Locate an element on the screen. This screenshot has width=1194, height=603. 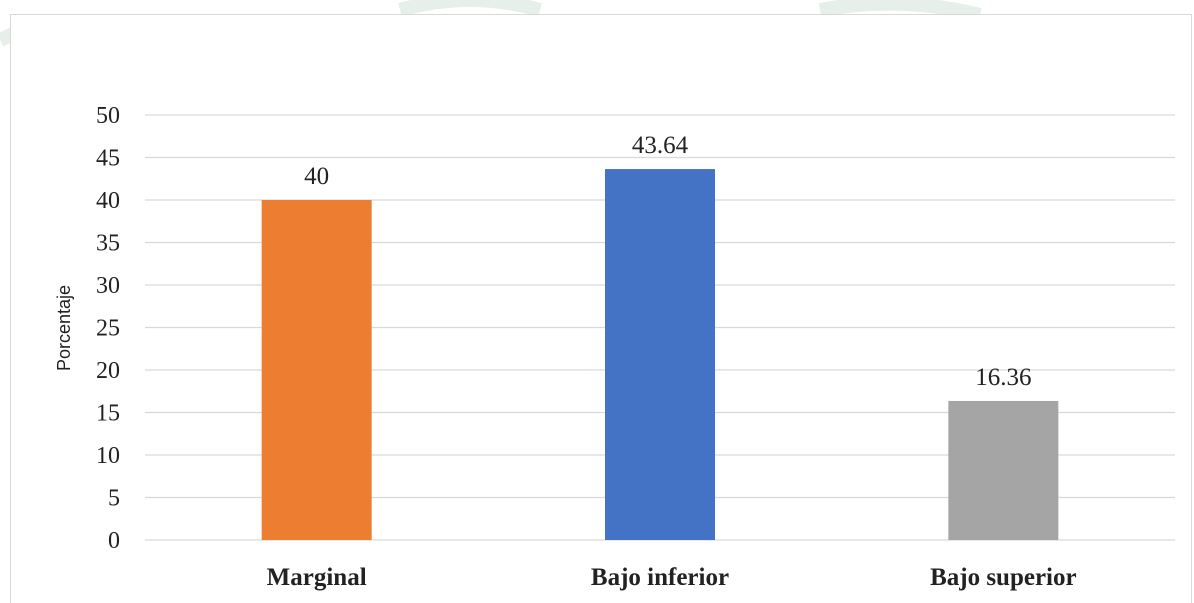
y-tick-labels: 0 5 10 15 20 25 30 35 40 45 50 is located at coordinates (108, 328).